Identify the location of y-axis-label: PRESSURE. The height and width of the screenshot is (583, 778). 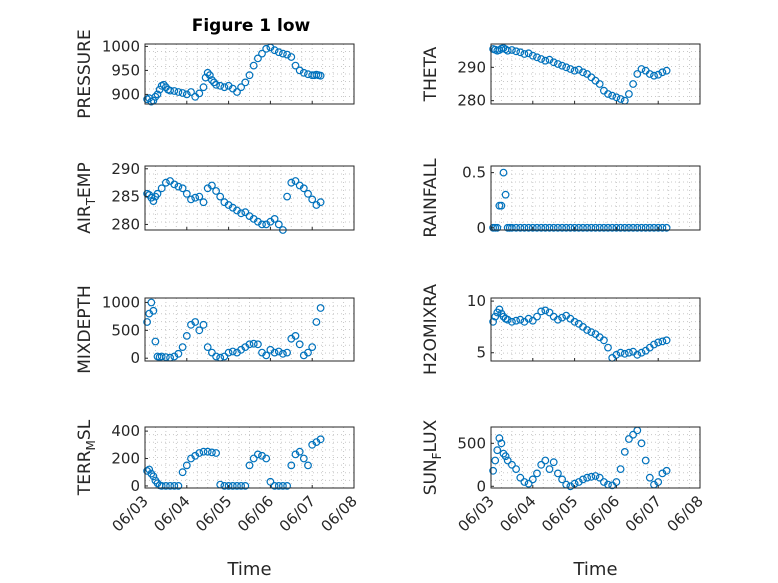
(85, 73).